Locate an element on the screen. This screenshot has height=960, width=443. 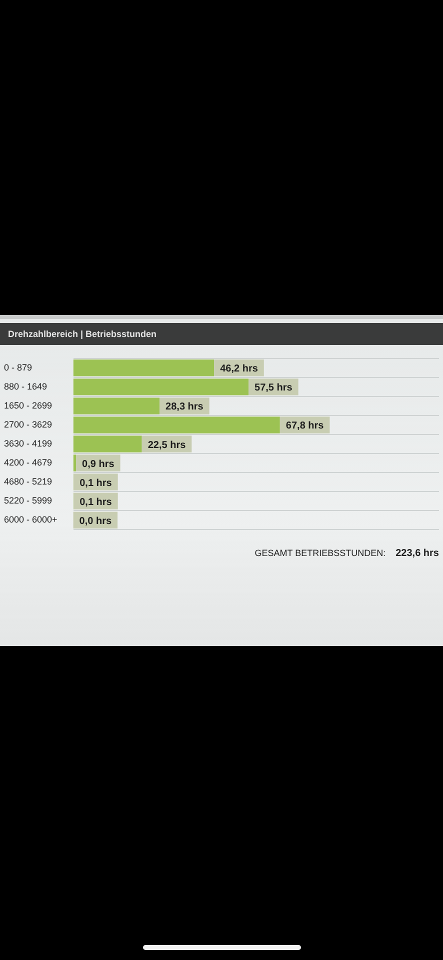
y-tick-label: 4200 - 4679 is located at coordinates (28, 463).